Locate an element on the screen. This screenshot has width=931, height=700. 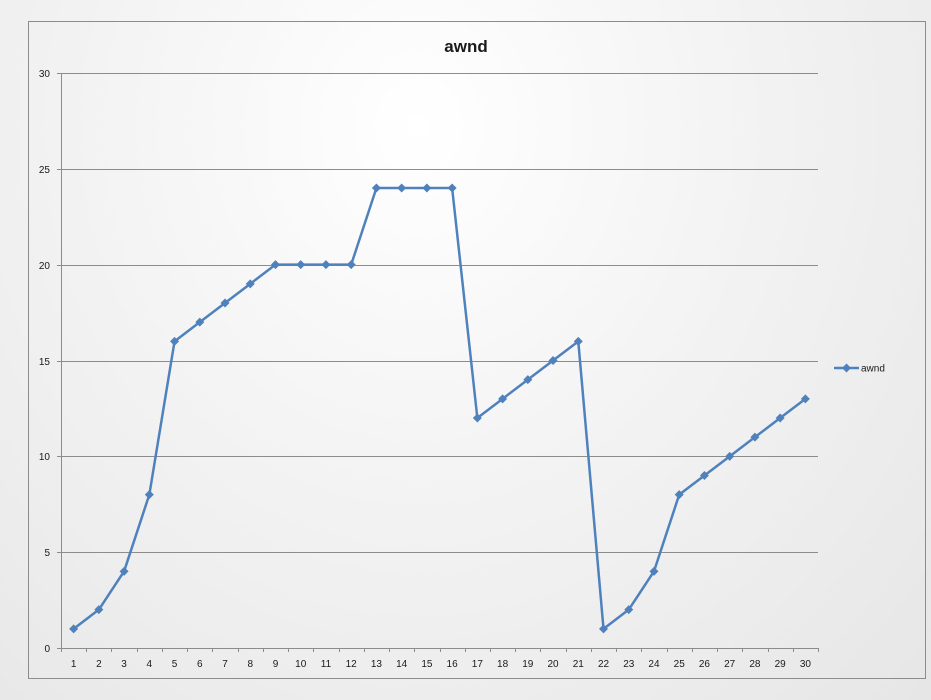
x-tick-label-16: 16 is located at coordinates (453, 664).